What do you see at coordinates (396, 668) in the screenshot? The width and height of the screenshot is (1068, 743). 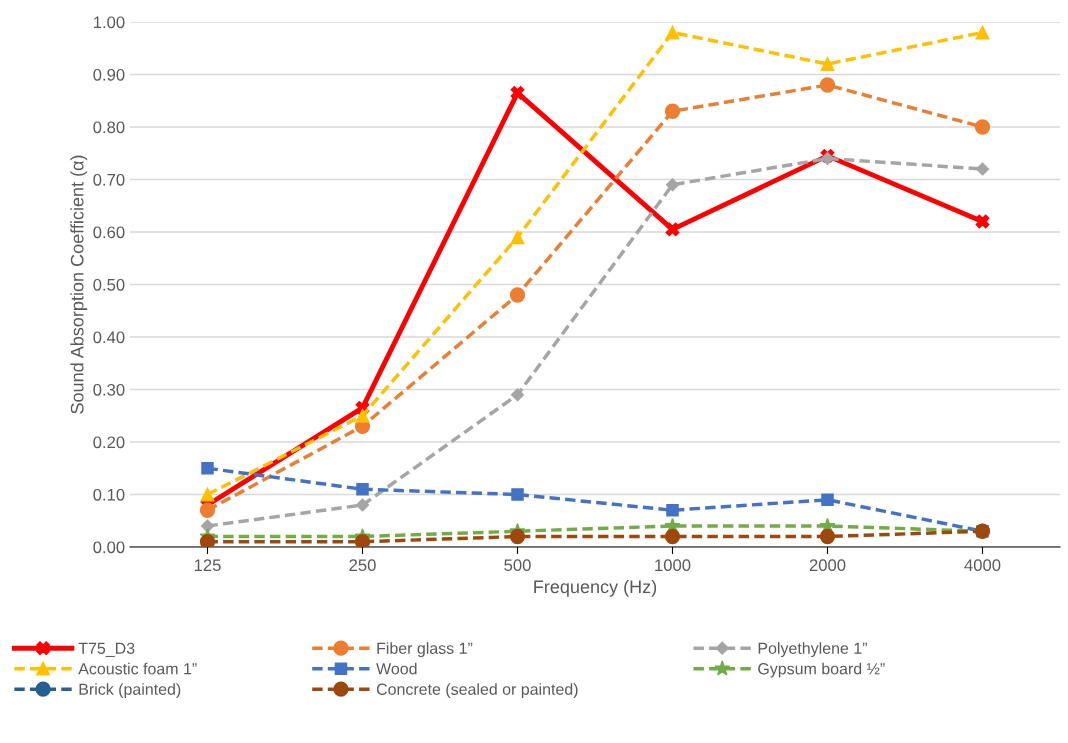 I see `legend-label: Wood` at bounding box center [396, 668].